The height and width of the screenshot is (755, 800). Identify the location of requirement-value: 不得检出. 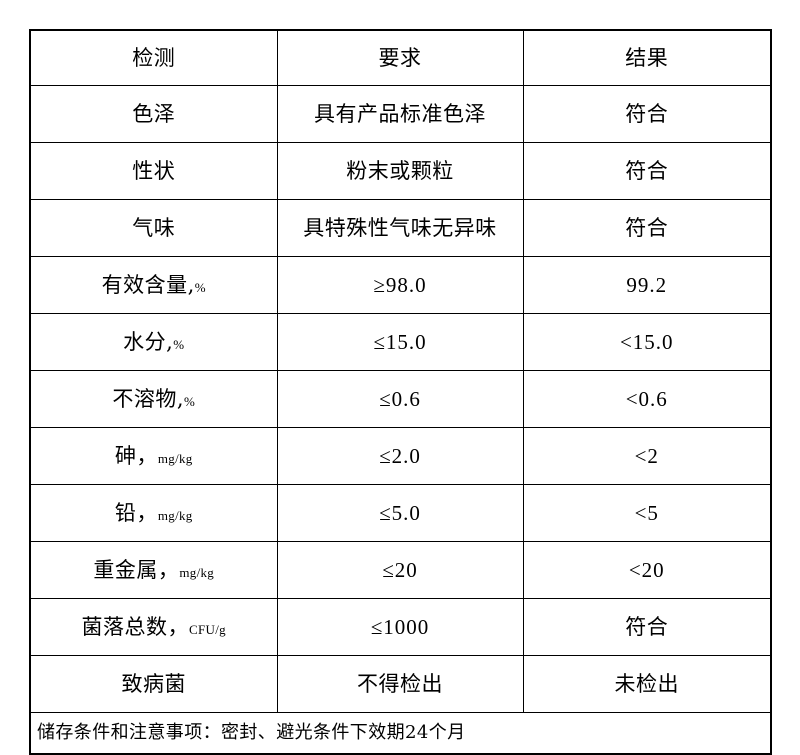
(400, 683).